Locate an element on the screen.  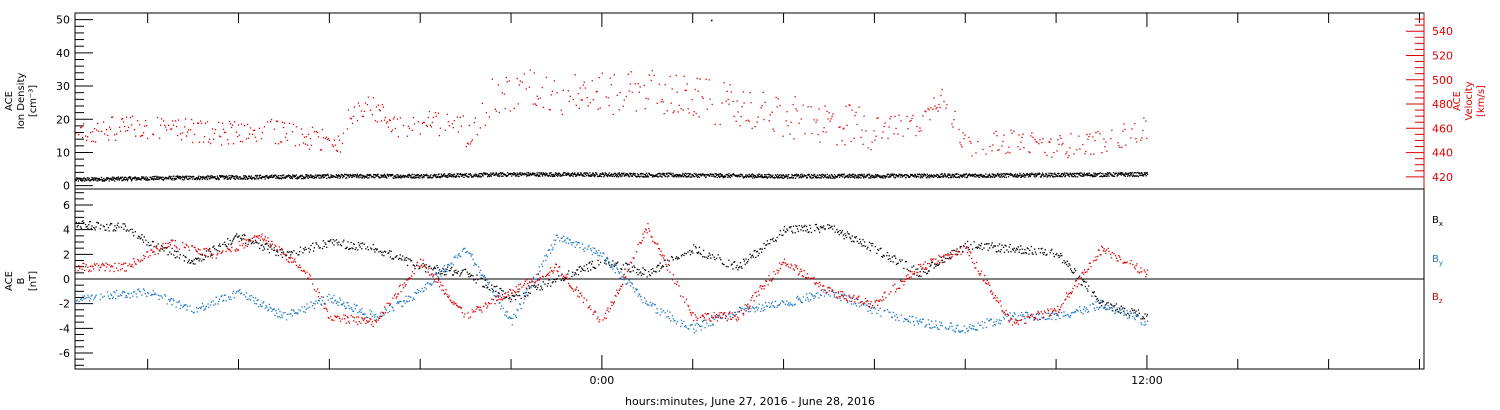
axis-label-line: [cm⁻³] is located at coordinates (33, 101).